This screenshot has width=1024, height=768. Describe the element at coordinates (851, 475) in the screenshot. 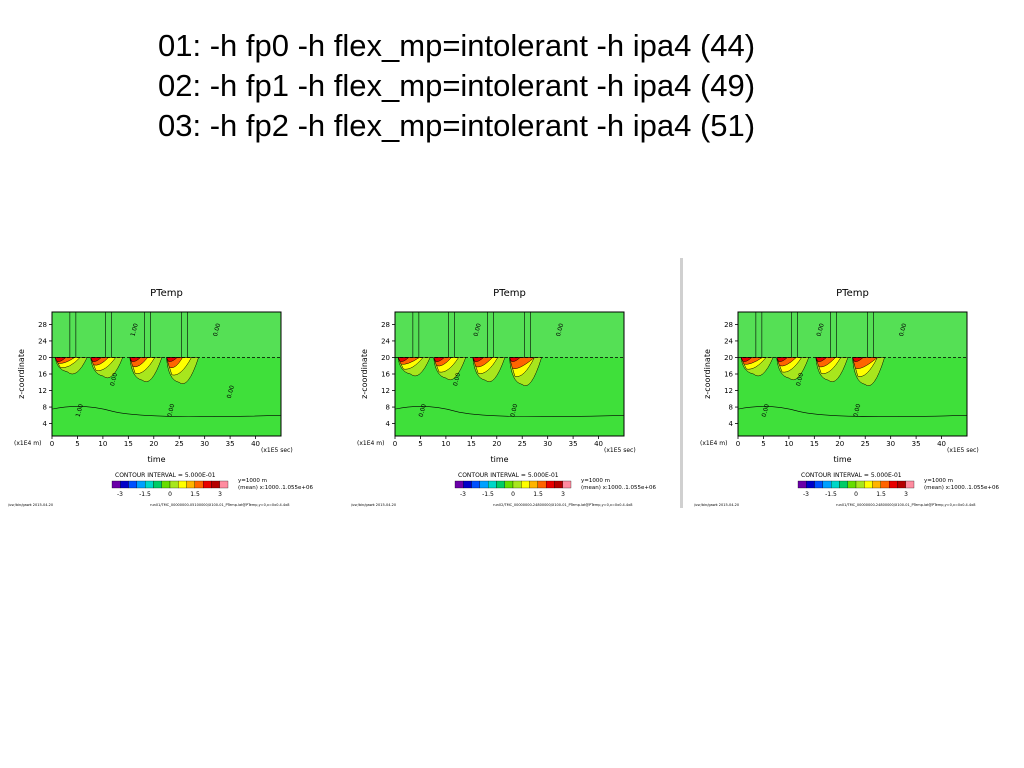

I see `contour-interval-label: CONTOUR INTERVAL = 5.000E-01` at that location.